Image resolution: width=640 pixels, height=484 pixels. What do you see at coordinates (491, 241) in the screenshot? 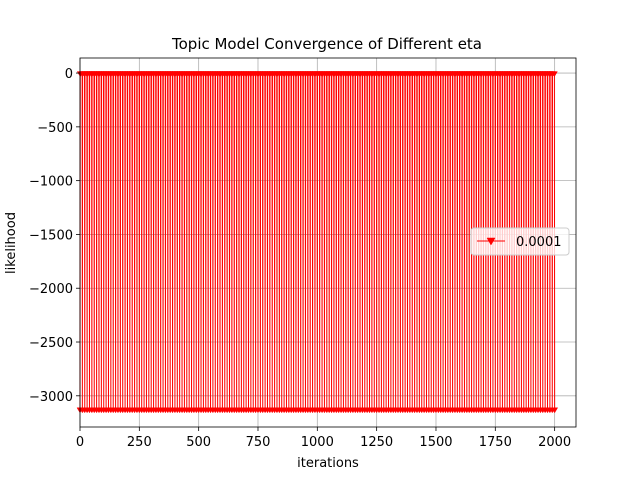
I see `legend-marker-icon` at bounding box center [491, 241].